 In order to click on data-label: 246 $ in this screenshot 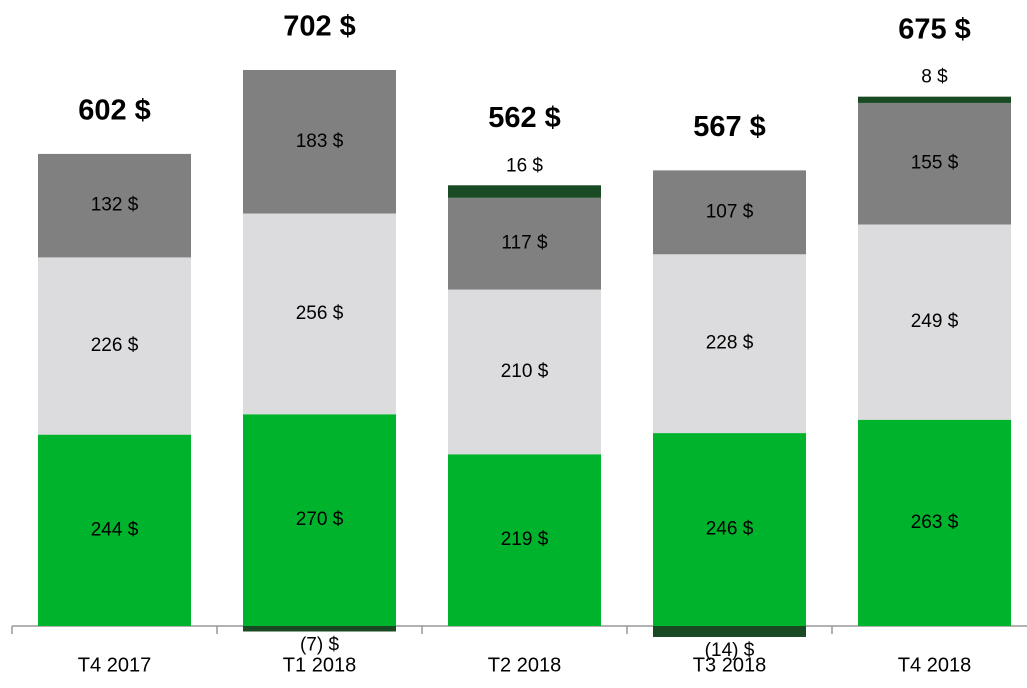, I will do `click(730, 529)`.